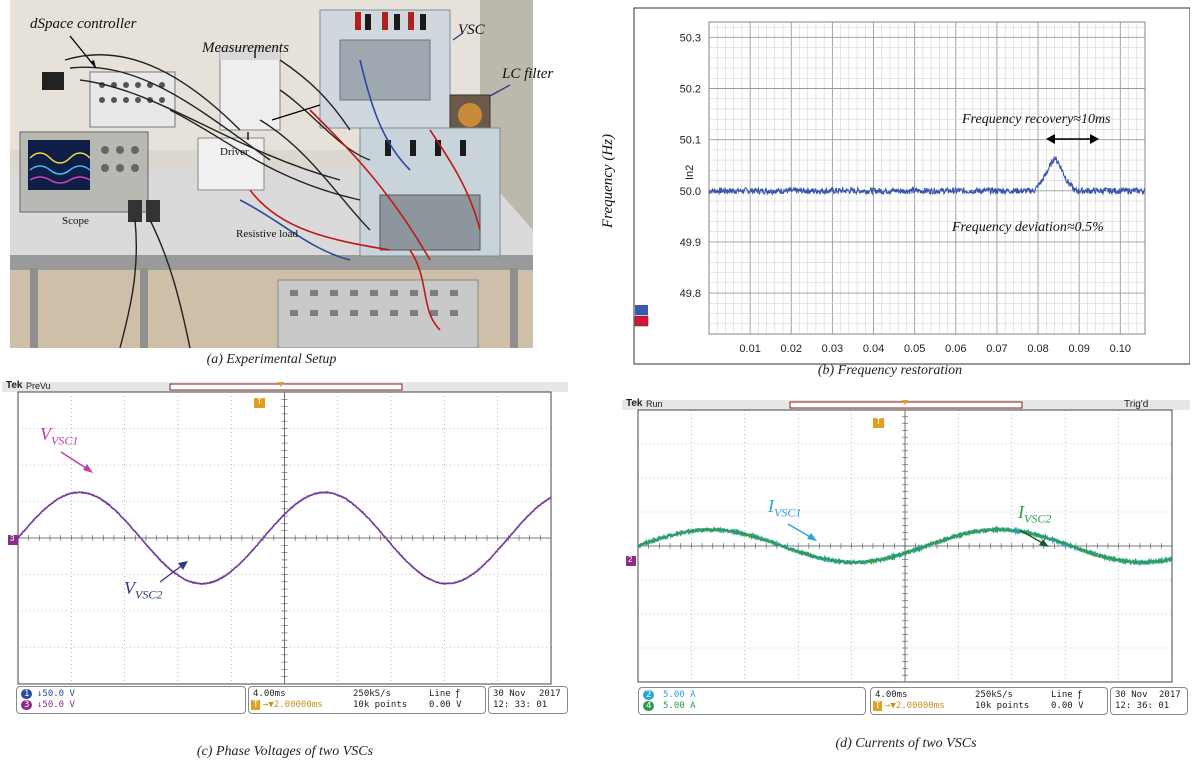  I want to click on y-tick-label: 50.3, so click(690, 38).